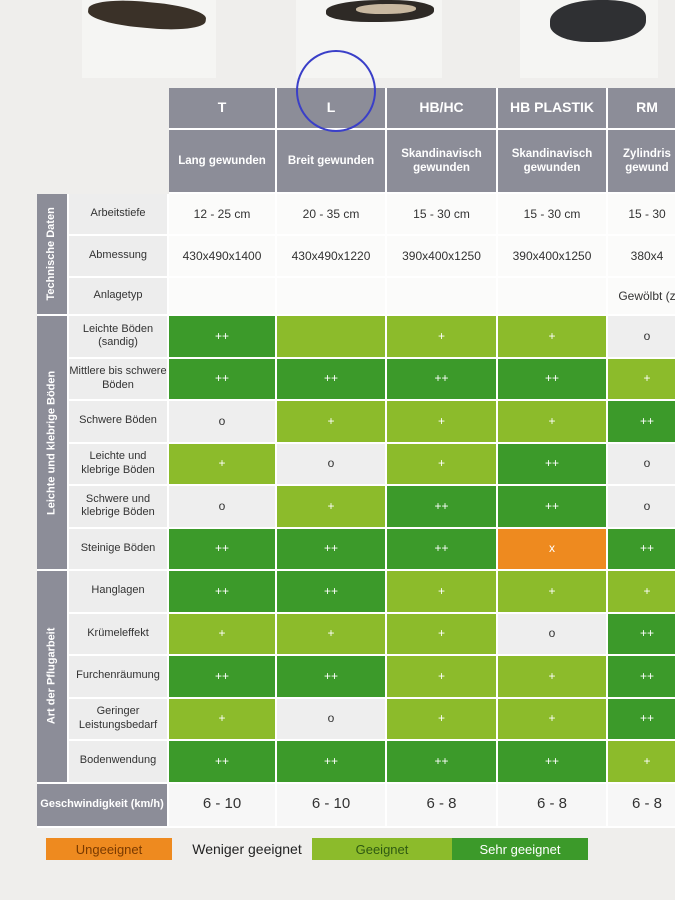 This screenshot has width=675, height=900. I want to click on row-label-tech-2: Anlagetyp, so click(119, 297).